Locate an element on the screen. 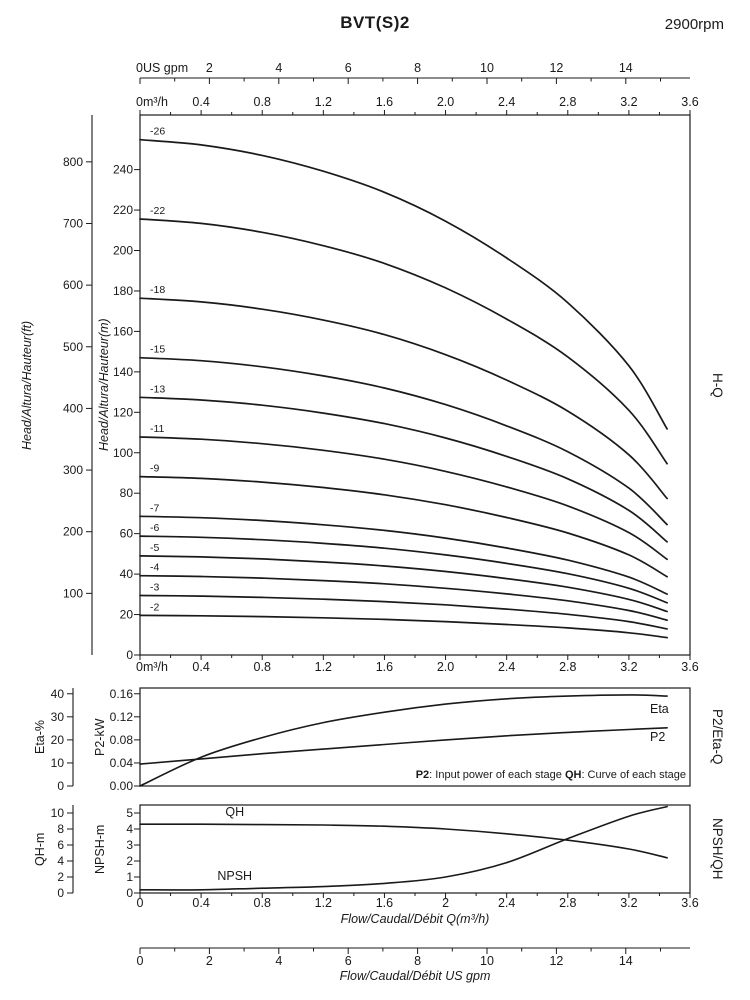 Image resolution: width=750 pixels, height=1000 pixels. svg-text: 180 is located at coordinates (123, 291).